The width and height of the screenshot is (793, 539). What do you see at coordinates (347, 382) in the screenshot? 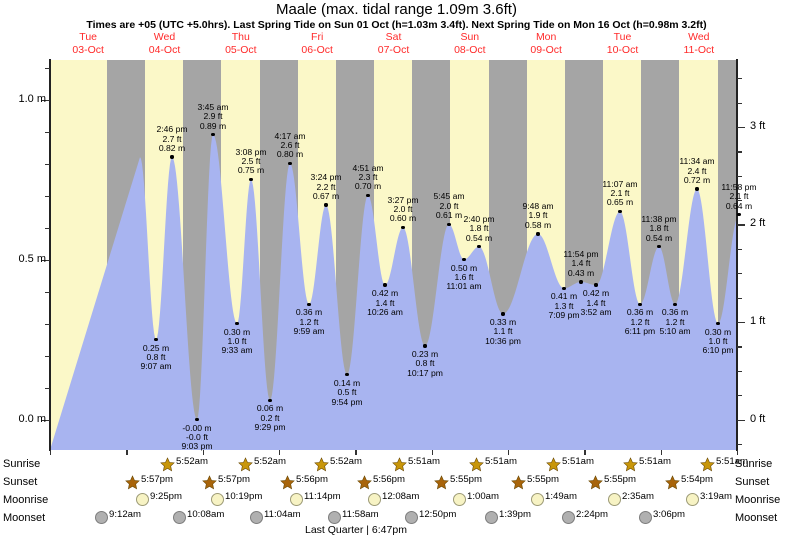
I see `tide-label-meters: 0.14 m` at bounding box center [347, 382].